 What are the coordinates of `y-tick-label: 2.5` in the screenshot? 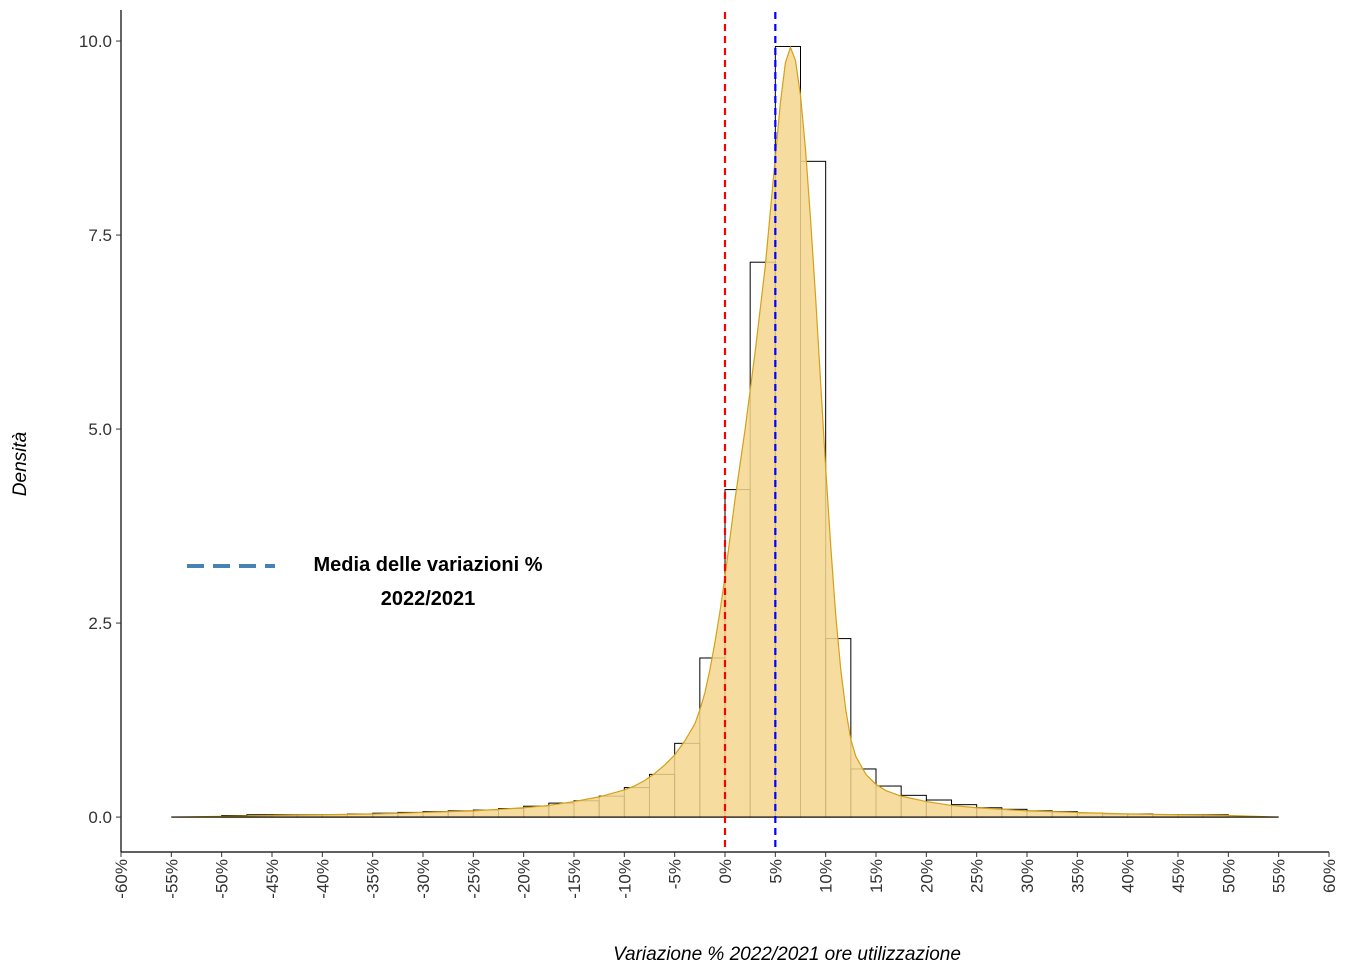 It's located at (100, 623).